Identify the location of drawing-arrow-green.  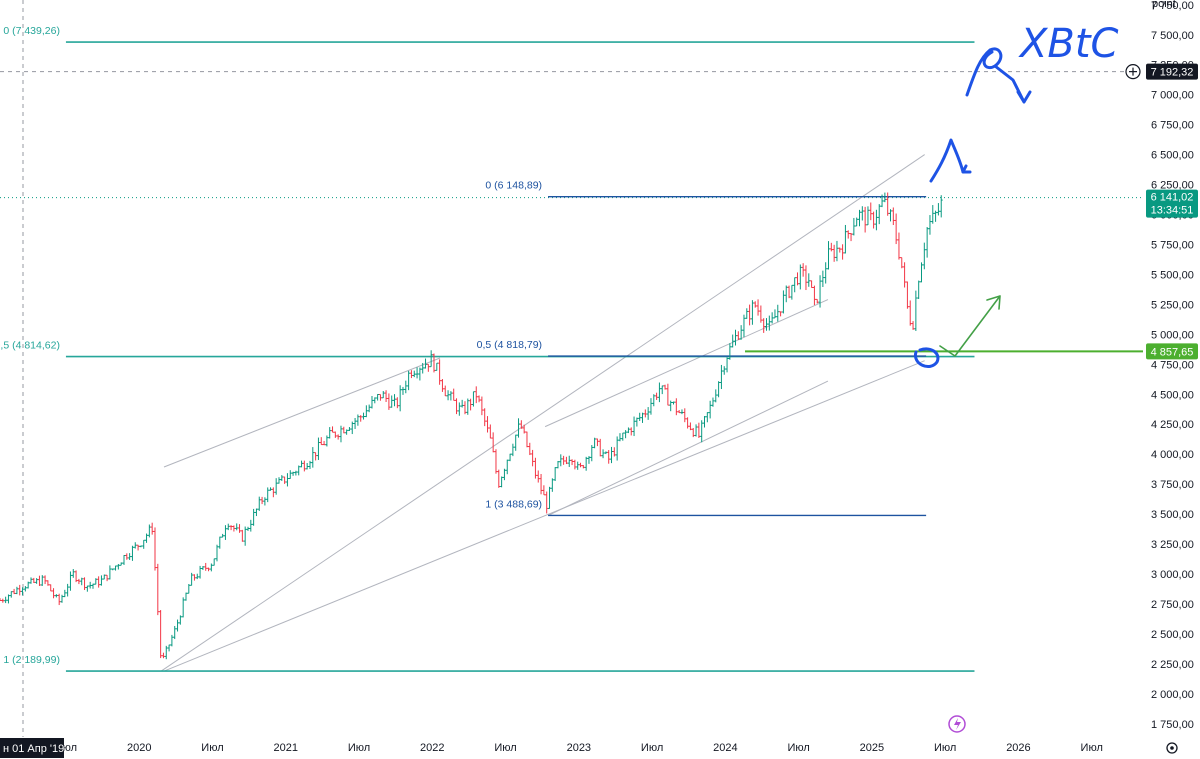
(970, 326).